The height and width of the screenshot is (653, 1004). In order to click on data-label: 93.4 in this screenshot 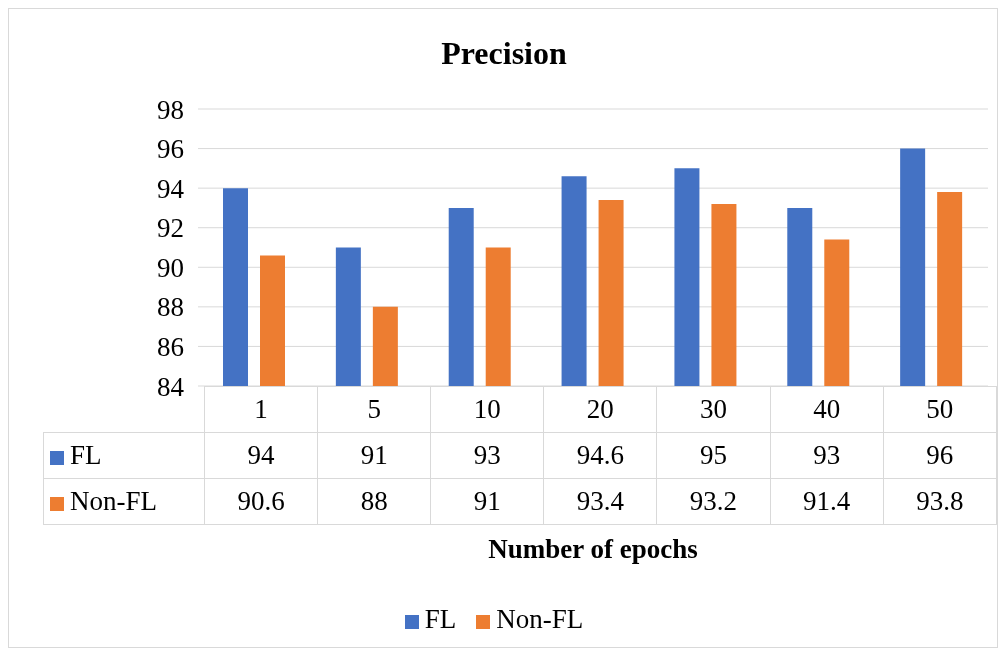, I will do `click(600, 501)`.